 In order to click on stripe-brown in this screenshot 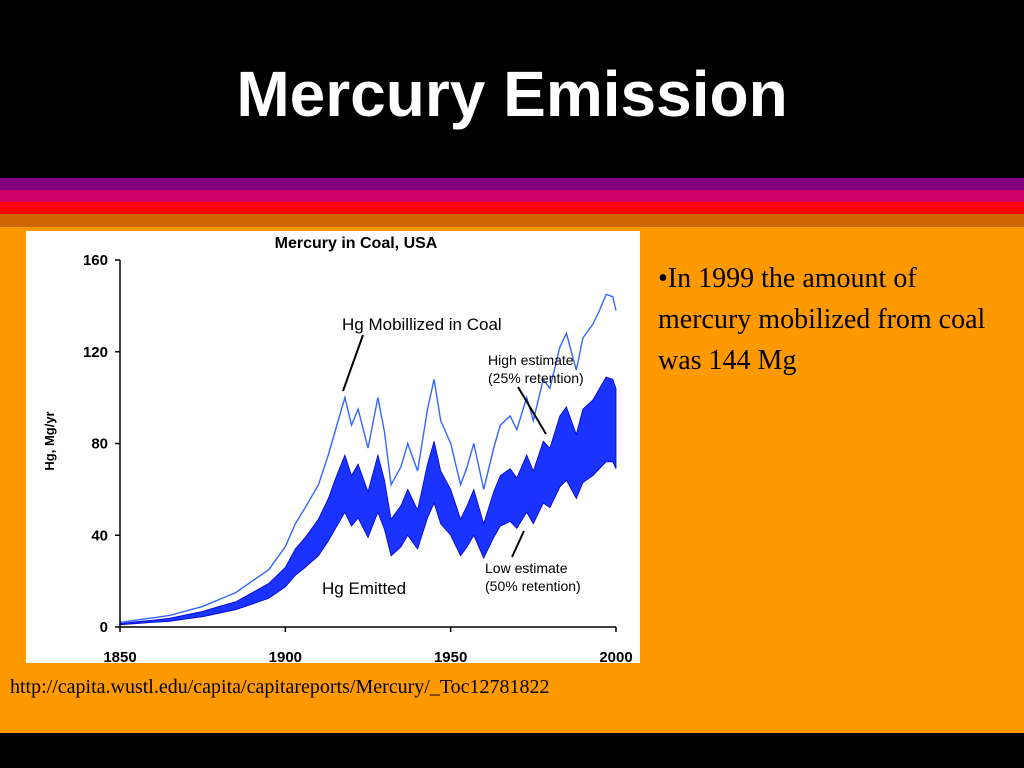, I will do `click(512, 220)`.